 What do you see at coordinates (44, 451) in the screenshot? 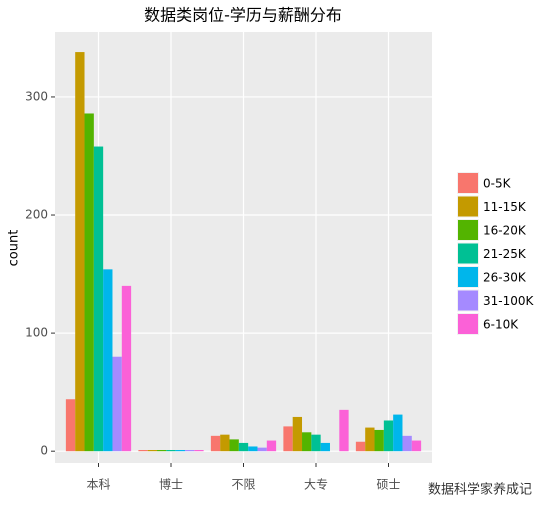
I see `y-tick-label: 0` at bounding box center [44, 451].